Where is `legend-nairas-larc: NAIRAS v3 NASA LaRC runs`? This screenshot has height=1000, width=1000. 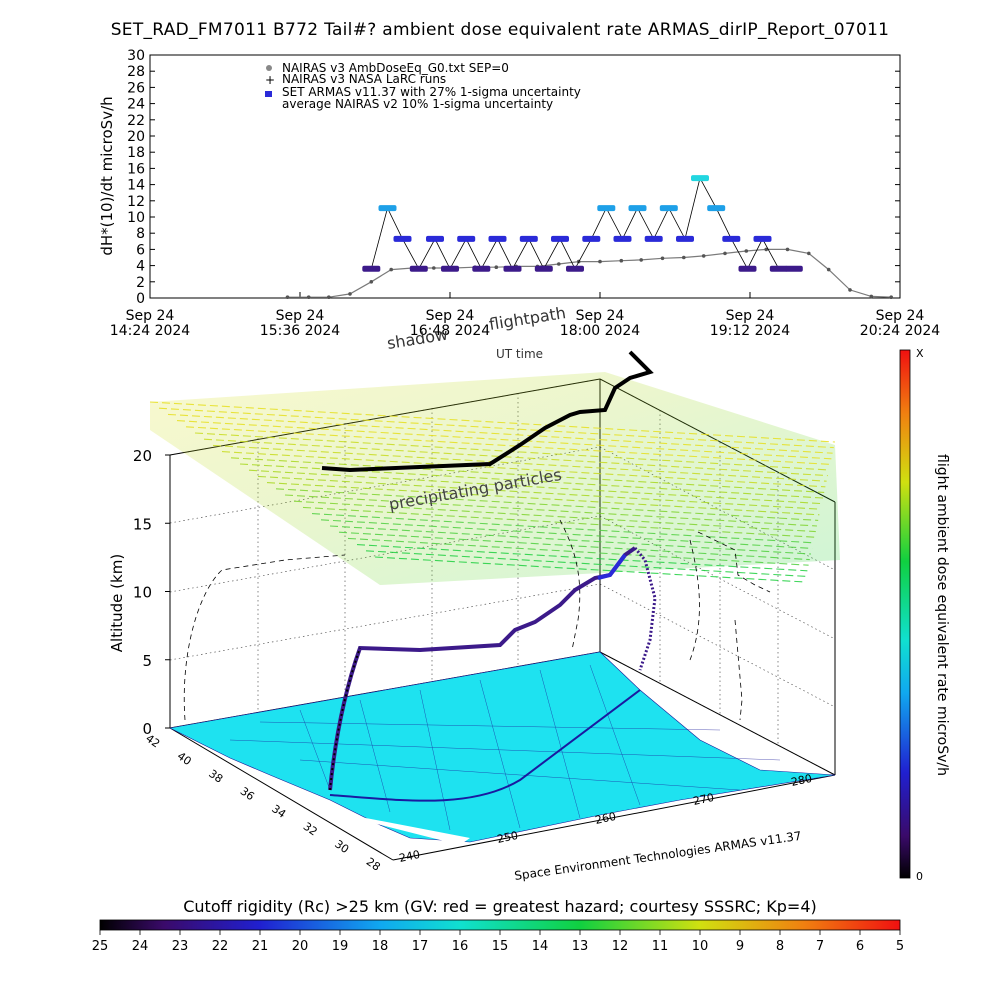
legend-nairas-larc: NAIRAS v3 NASA LaRC runs is located at coordinates (364, 79).